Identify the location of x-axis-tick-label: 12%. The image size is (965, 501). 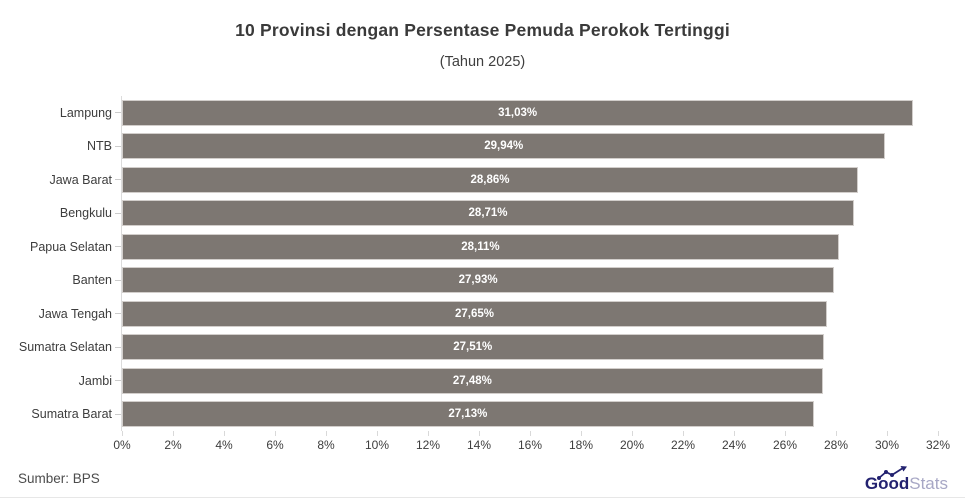
(428, 445).